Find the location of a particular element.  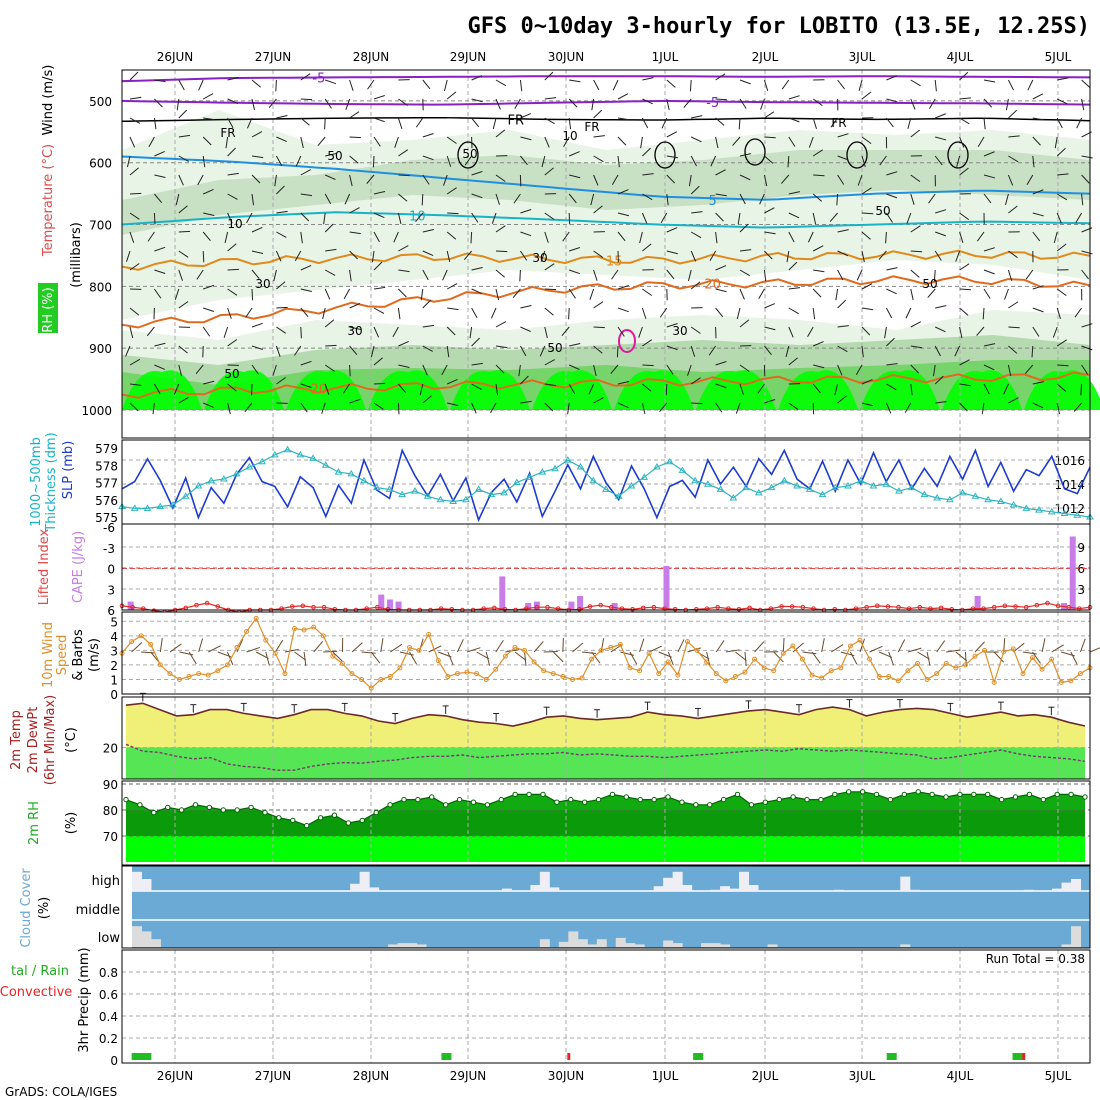

pressure-tick-800: 800 is located at coordinates (100, 287).